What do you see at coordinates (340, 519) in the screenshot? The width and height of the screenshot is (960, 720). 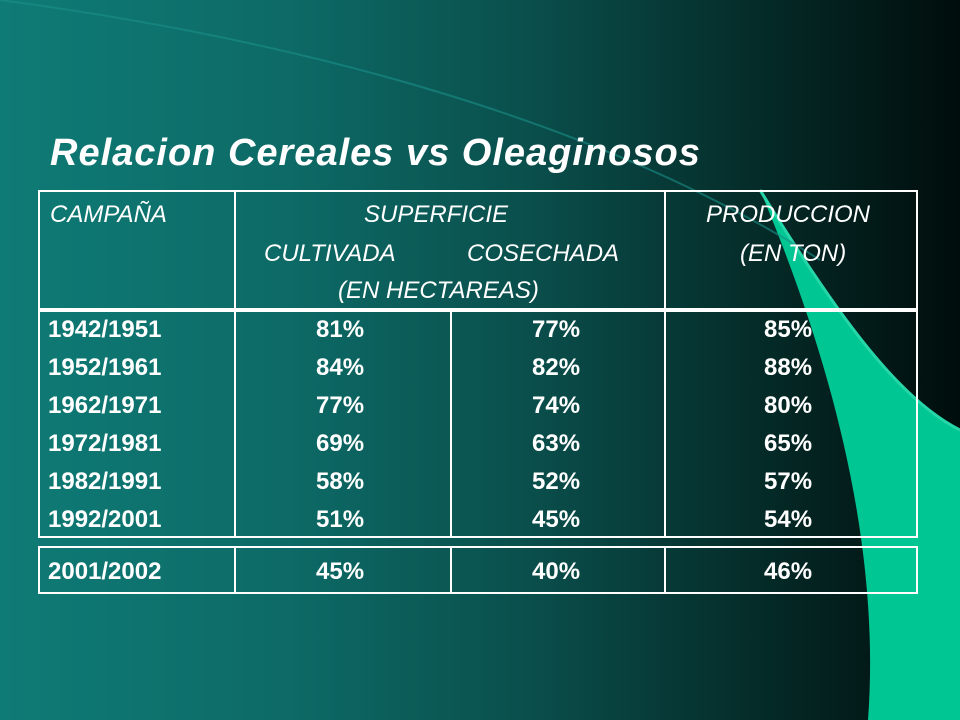 I see `table-cell: 51%` at bounding box center [340, 519].